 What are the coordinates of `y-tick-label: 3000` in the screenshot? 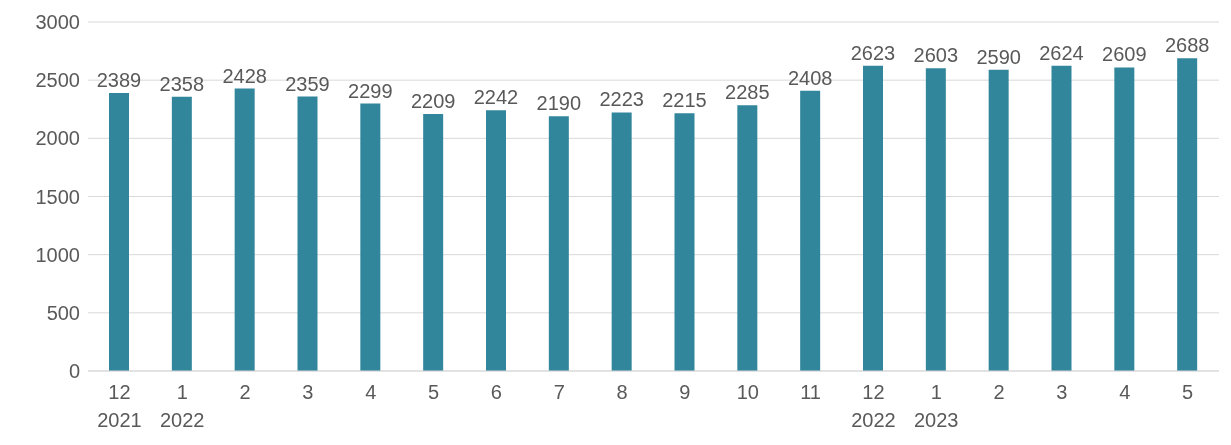 It's located at (57, 22).